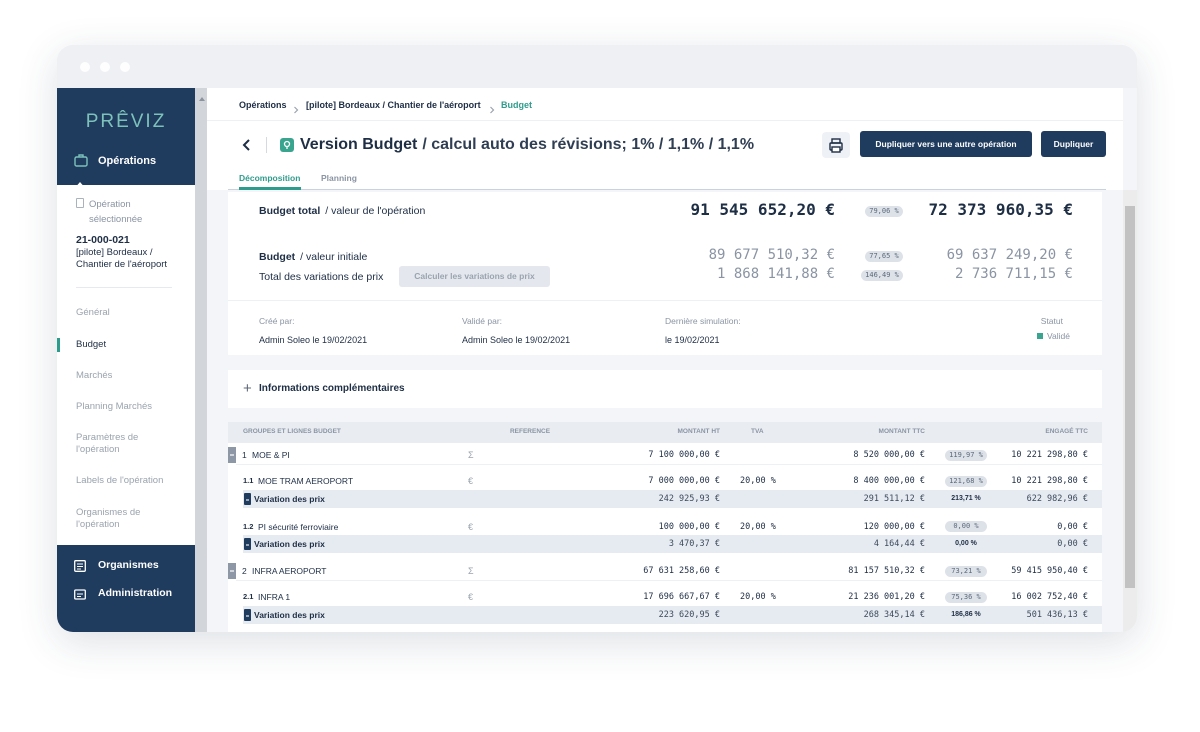 This screenshot has height=732, width=1200. I want to click on menu-item: Général, so click(93, 312).